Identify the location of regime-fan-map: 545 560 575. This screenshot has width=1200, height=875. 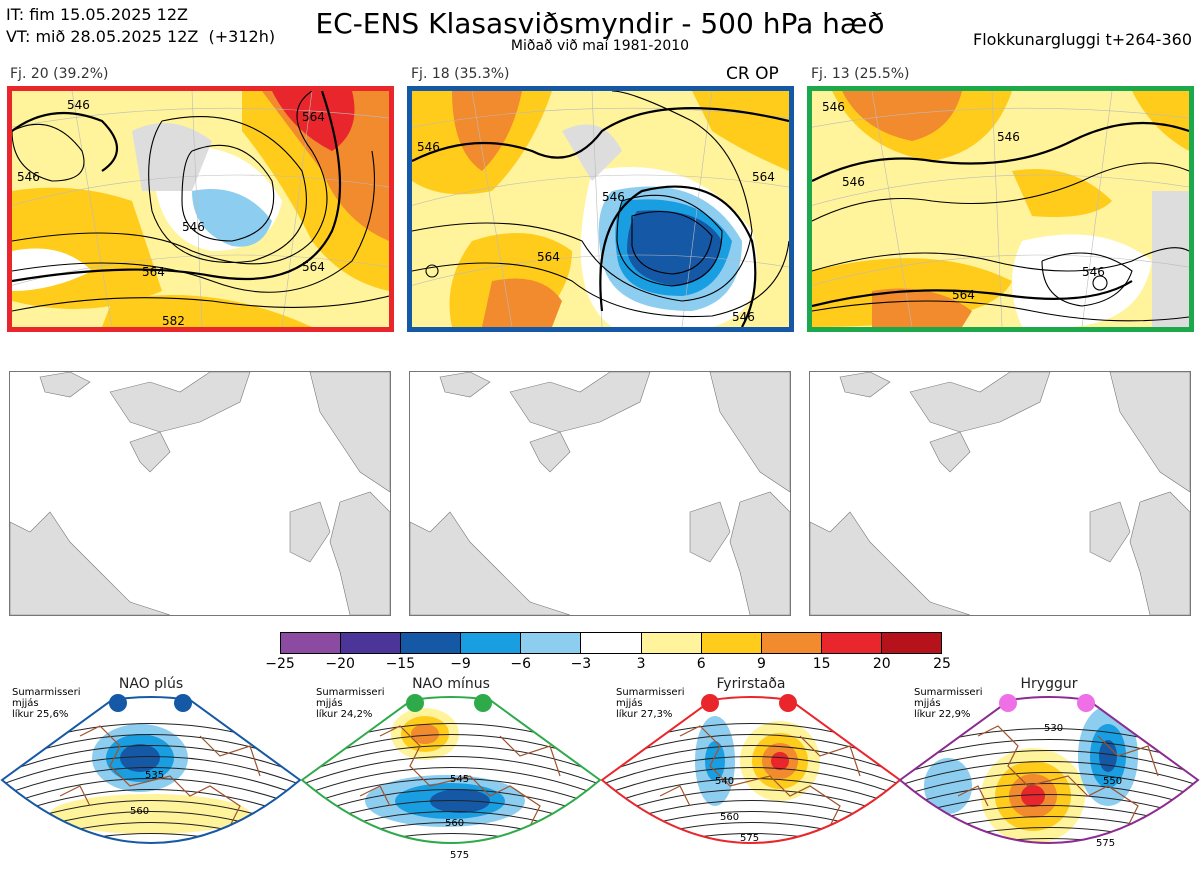
(451, 777).